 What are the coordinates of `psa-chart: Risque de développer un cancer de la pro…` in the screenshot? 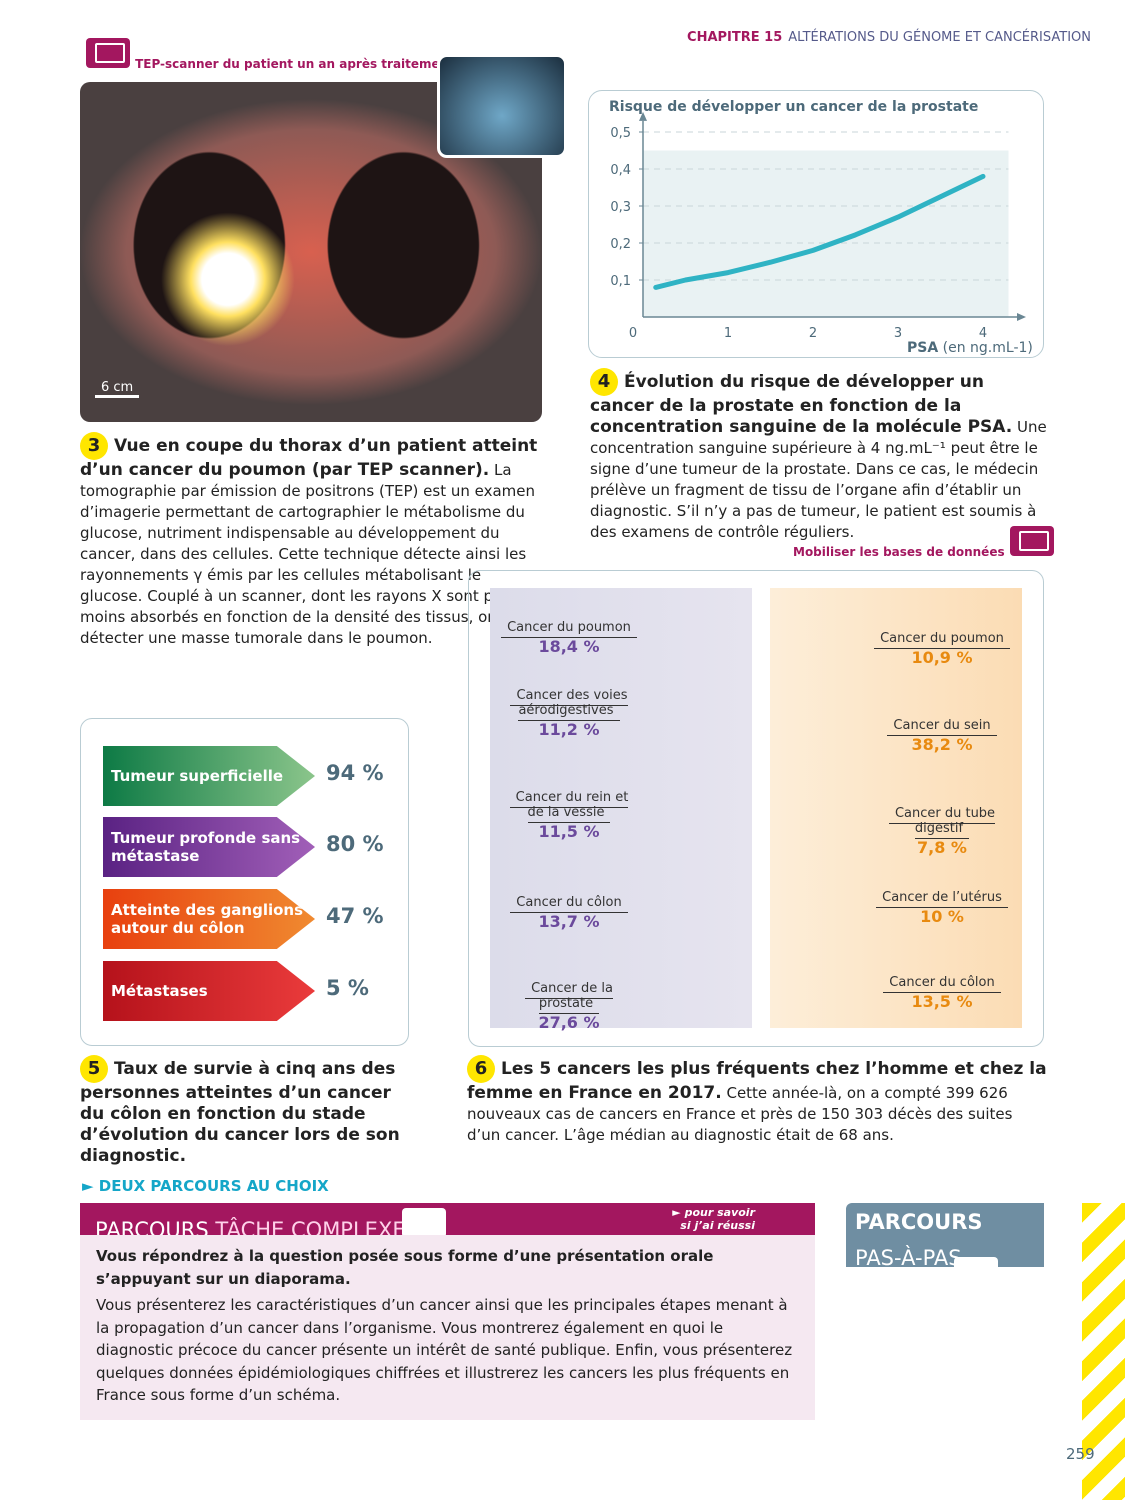 It's located at (816, 224).